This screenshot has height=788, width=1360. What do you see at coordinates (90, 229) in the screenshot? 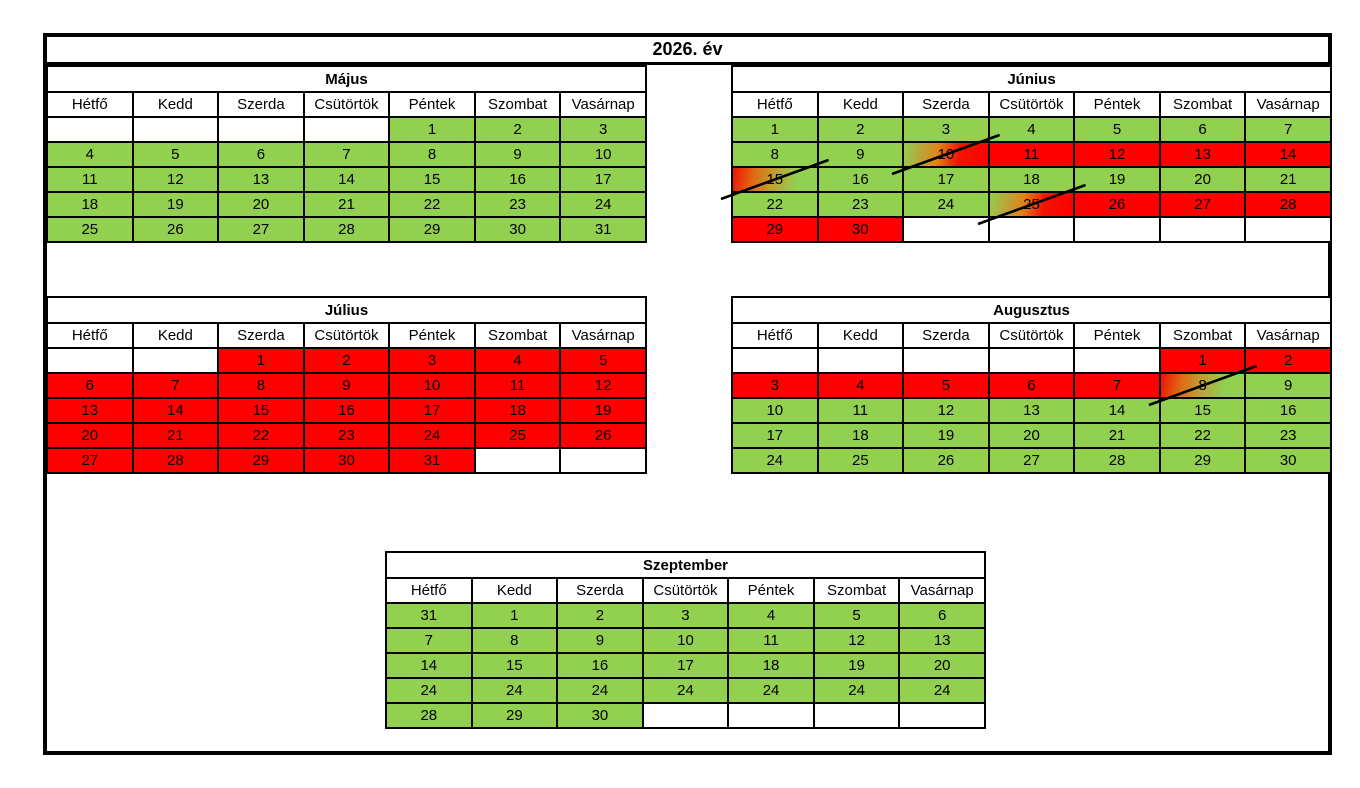
I see `day-number: 25` at bounding box center [90, 229].